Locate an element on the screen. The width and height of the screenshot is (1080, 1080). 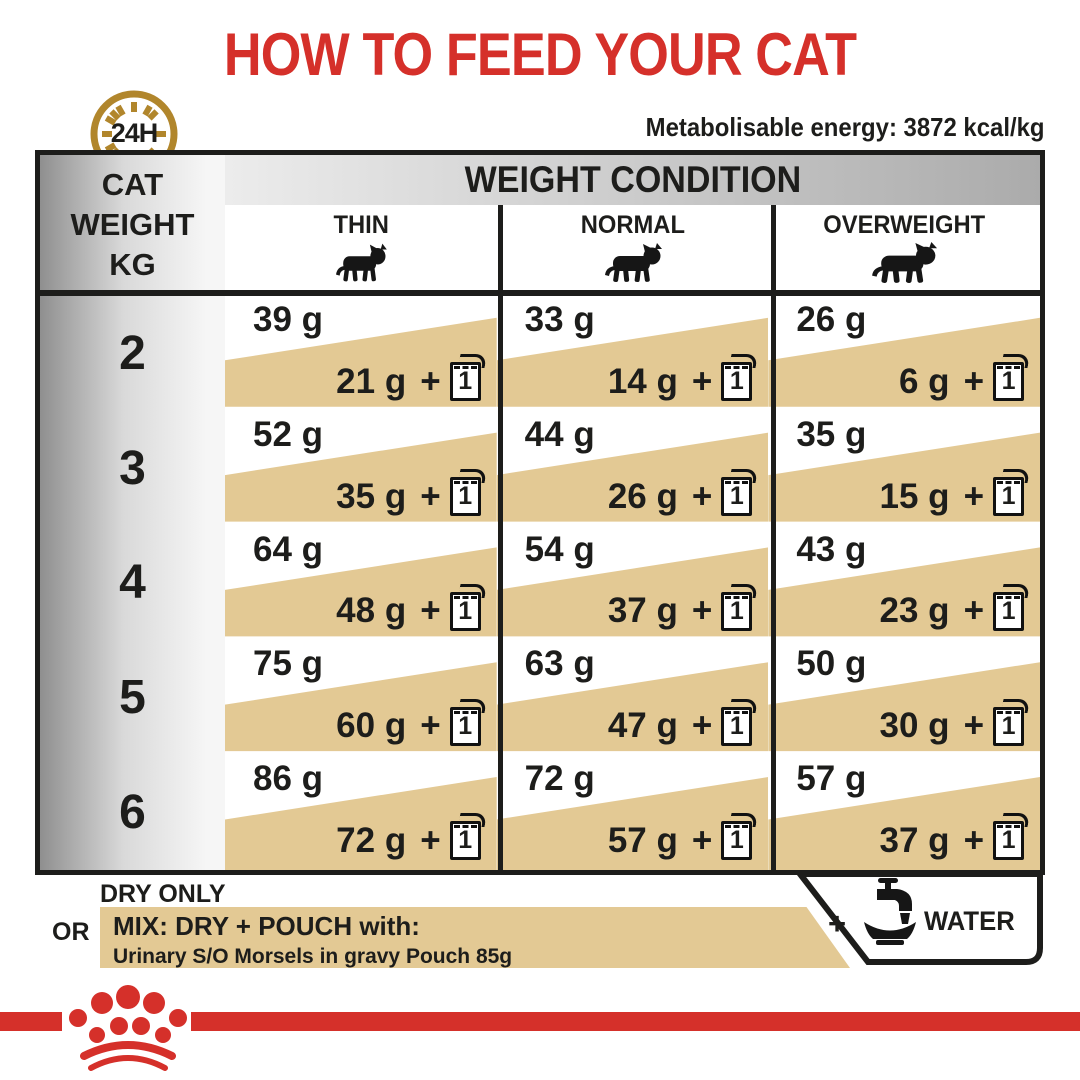
mix-amount: 21 g +1 is located at coordinates (411, 382).